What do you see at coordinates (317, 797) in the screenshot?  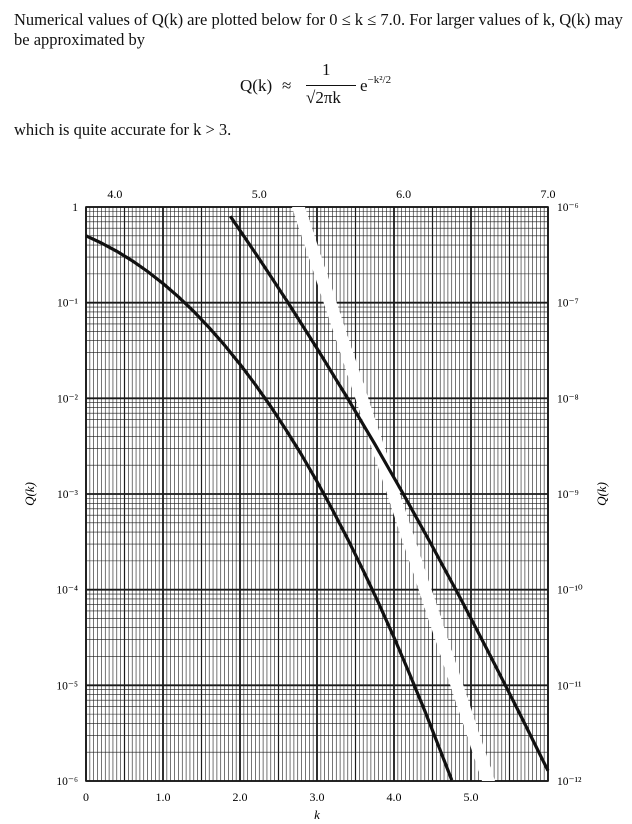 I see `tick-label-bottom-x: 3.0` at bounding box center [317, 797].